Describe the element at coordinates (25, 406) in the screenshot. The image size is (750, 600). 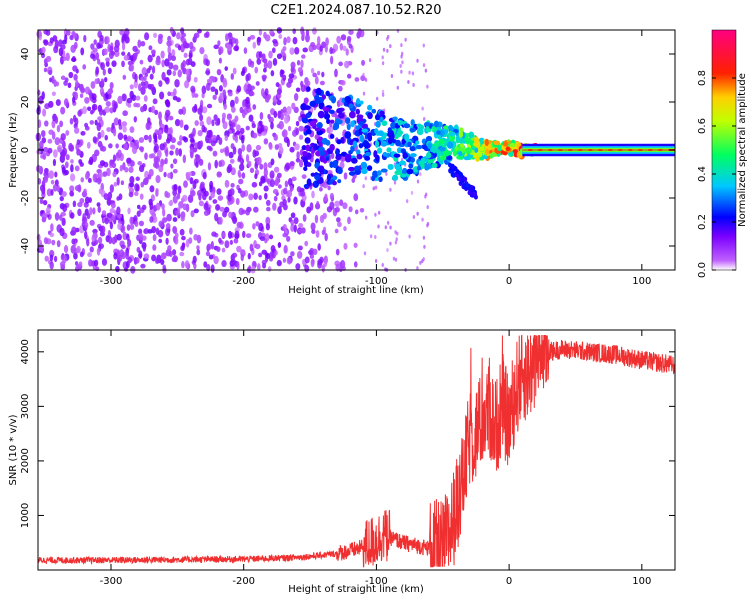
I see `snr-y-tick-label: 3000` at that location.